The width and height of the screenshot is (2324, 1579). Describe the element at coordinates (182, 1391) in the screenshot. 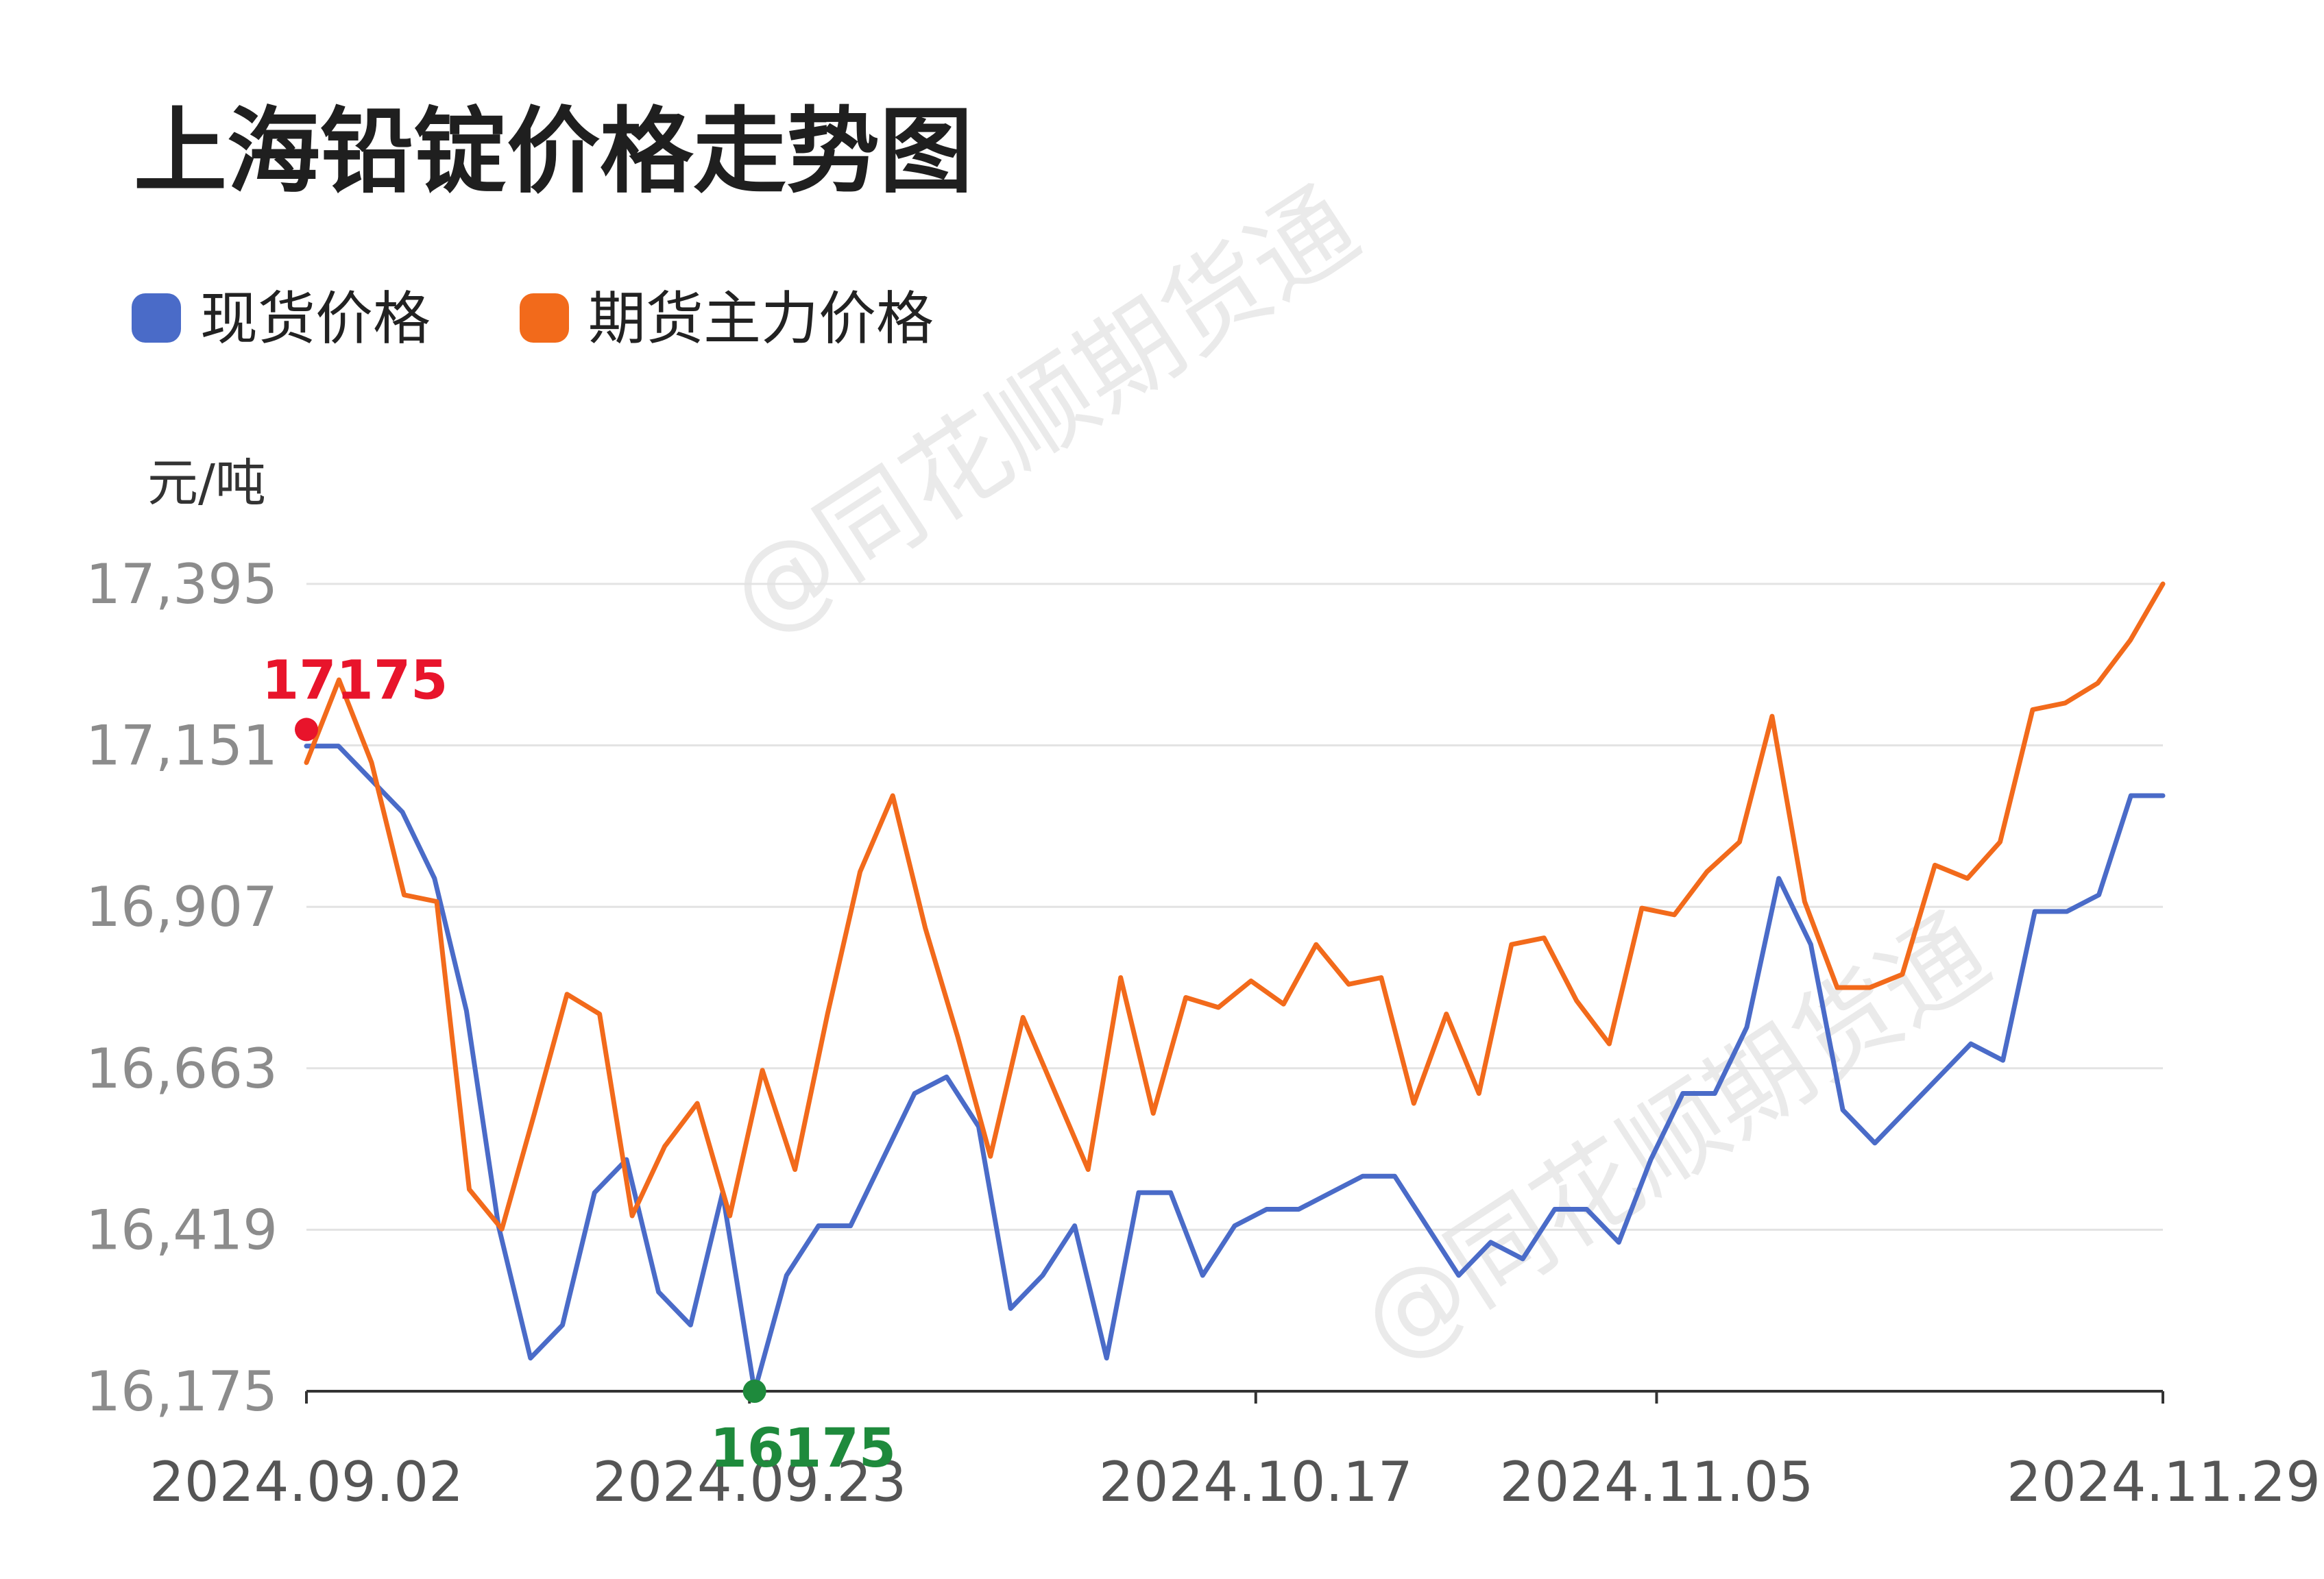

I see `y-tick-label: 16,175` at that location.